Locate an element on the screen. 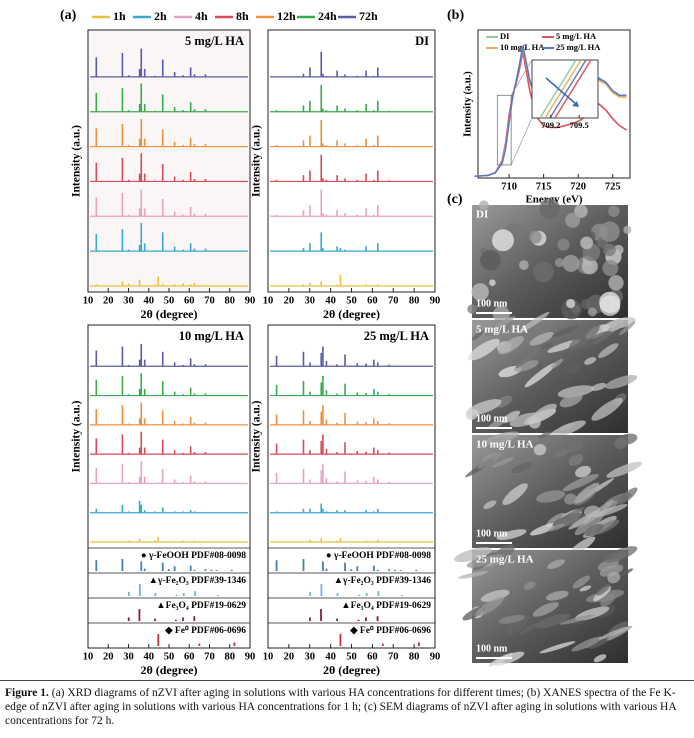 The height and width of the screenshot is (738, 694). plot-frame is located at coordinates (351, 486).